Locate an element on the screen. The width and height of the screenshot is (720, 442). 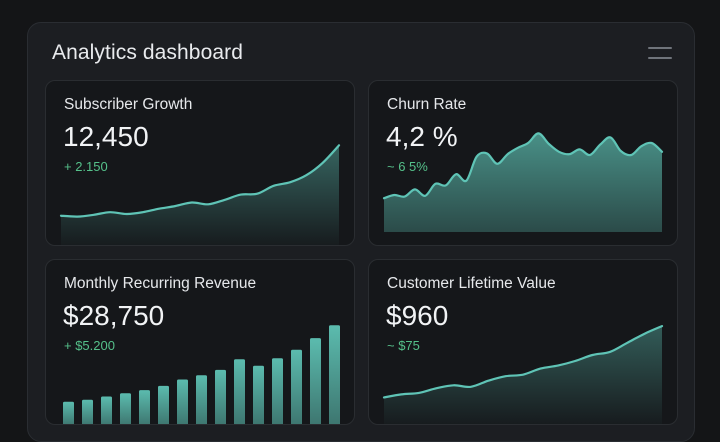
dashboard-title: Analytics dashboard is located at coordinates (147, 53).